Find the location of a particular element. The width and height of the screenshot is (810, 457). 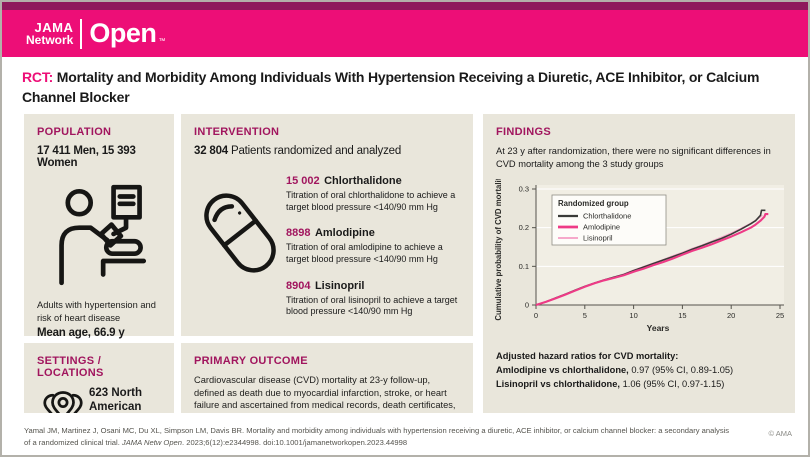

svg-text: Randomized group is located at coordinates (593, 203).